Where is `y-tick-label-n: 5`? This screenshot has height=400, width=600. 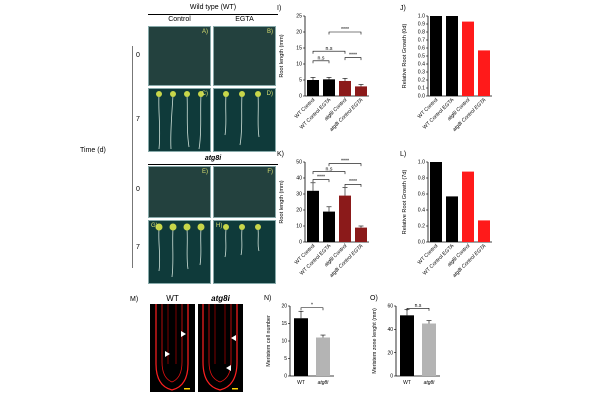
y-tick-label-n: 5 is located at coordinates (285, 359).